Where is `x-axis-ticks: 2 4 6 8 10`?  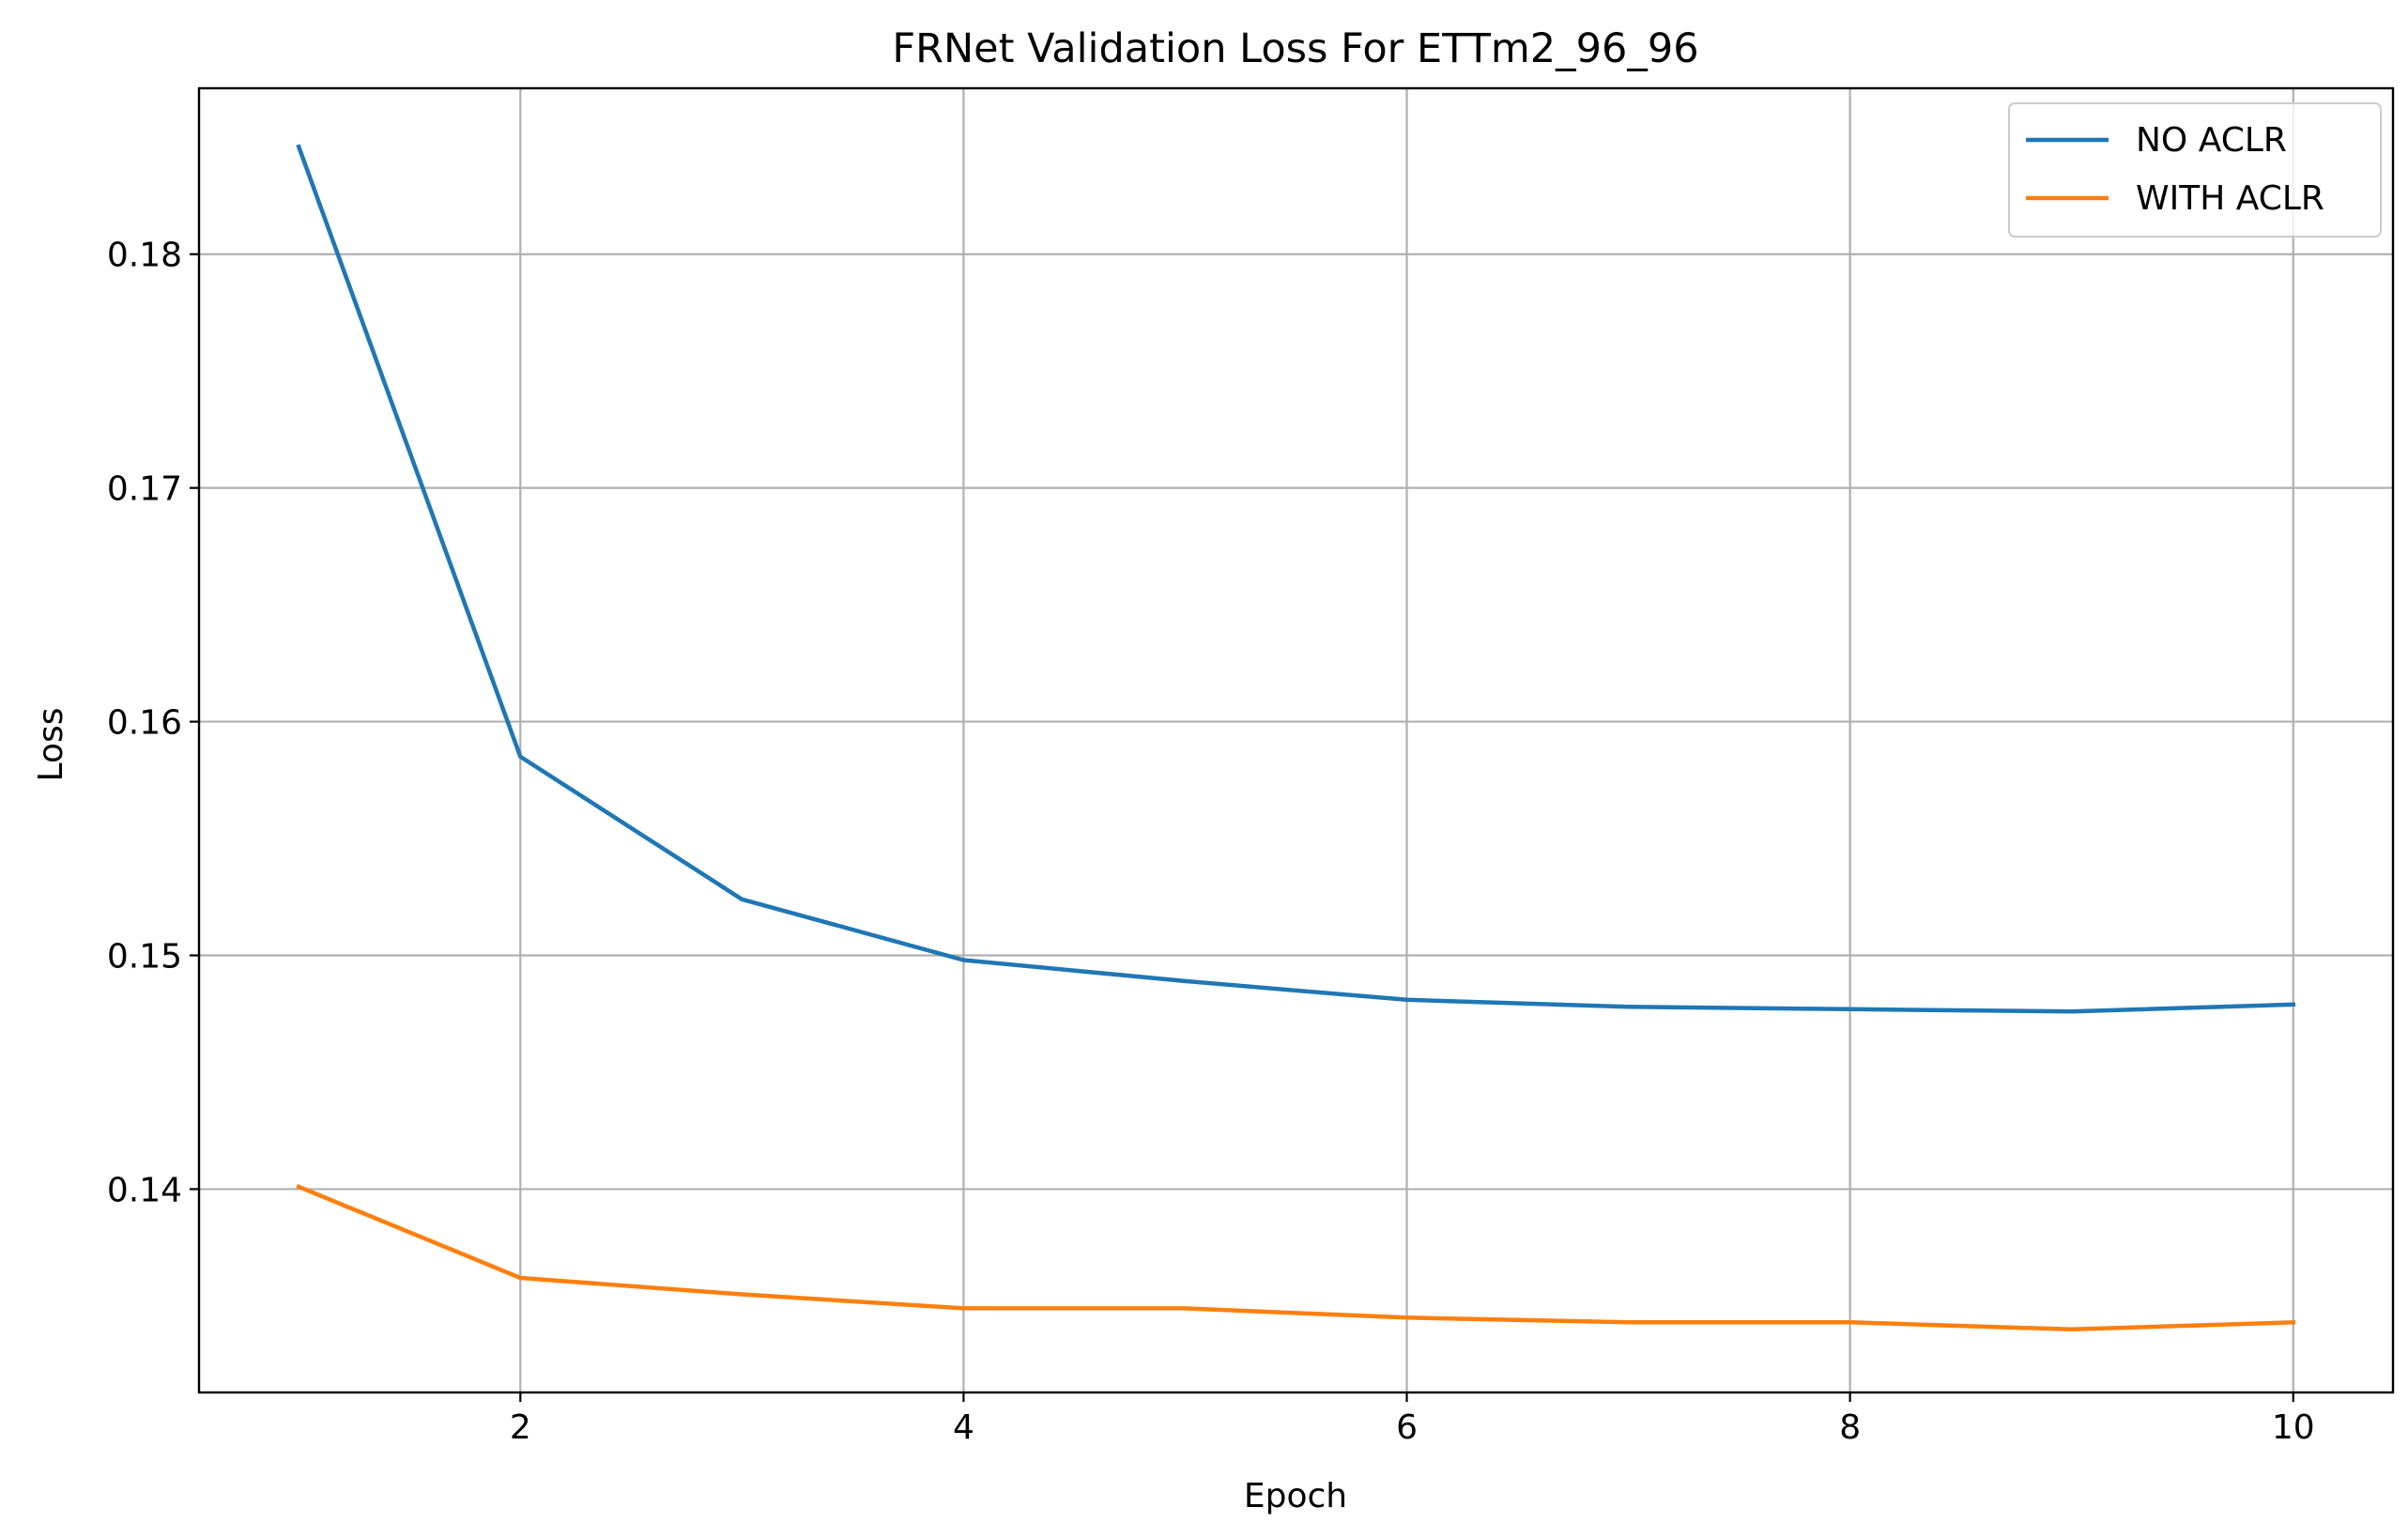
x-axis-ticks: 2 4 6 8 10 is located at coordinates (1412, 1419).